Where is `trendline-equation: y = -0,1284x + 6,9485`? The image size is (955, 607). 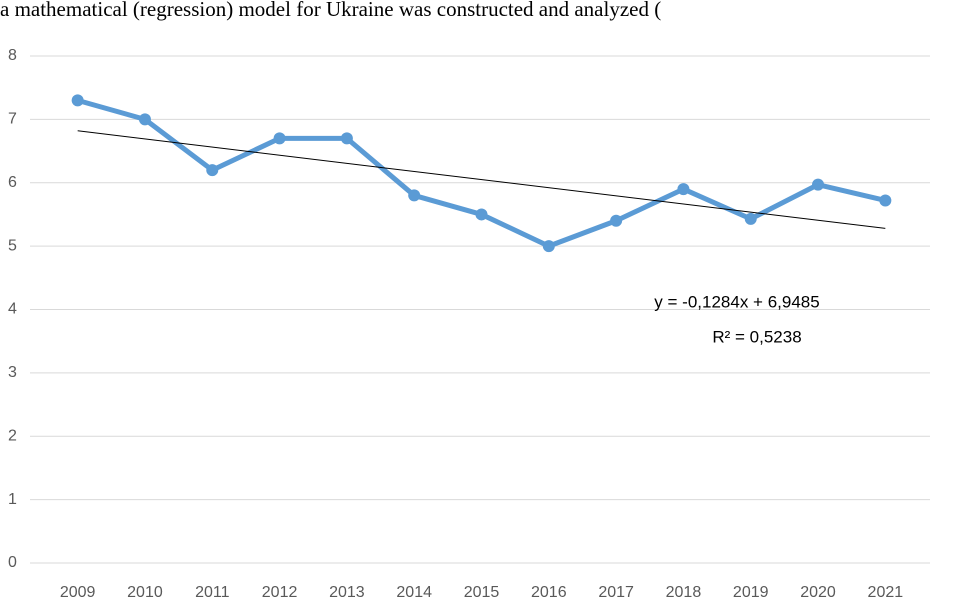 trendline-equation: y = -0,1284x + 6,9485 is located at coordinates (736, 301).